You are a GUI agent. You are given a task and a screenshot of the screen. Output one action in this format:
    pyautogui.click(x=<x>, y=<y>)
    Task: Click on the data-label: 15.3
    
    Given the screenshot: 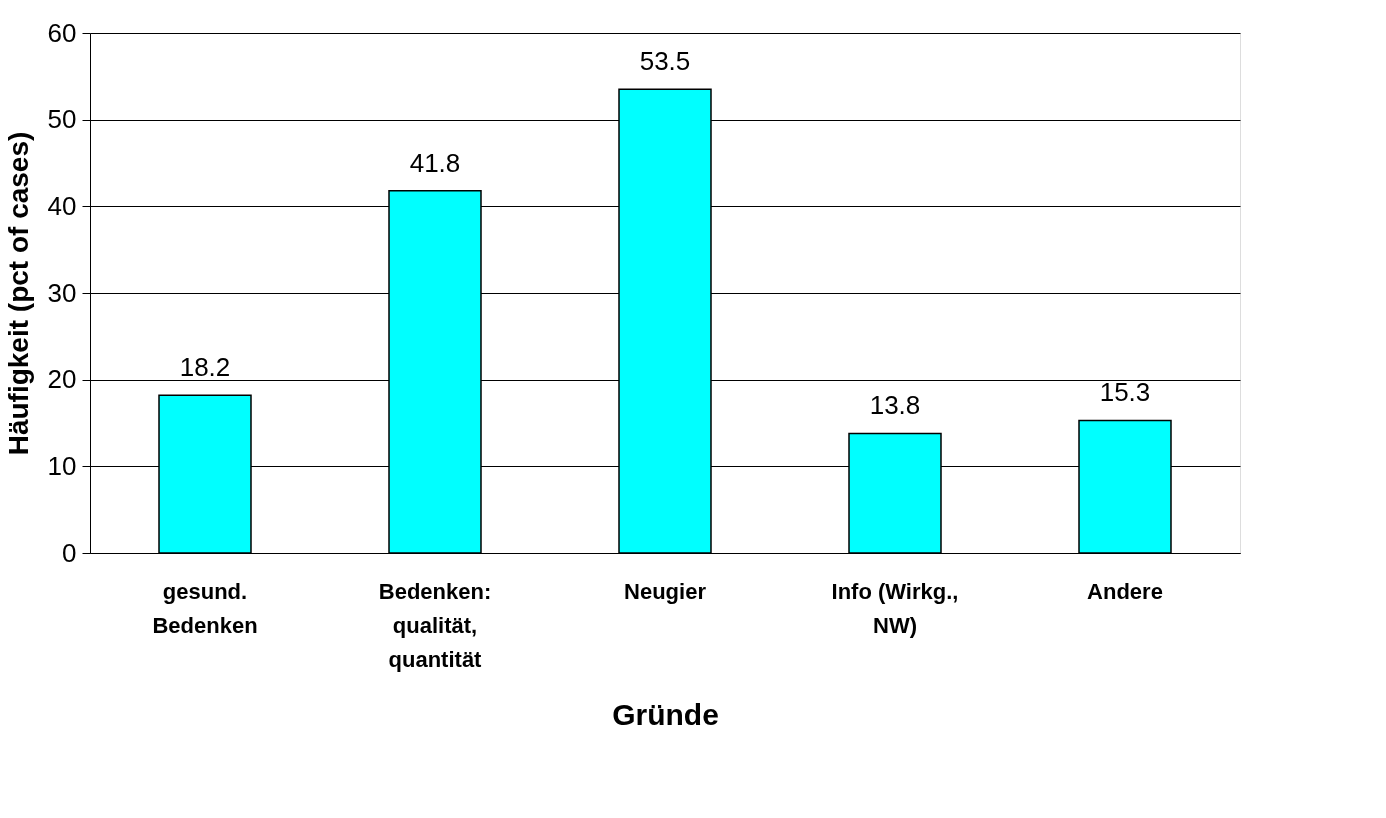 What is the action you would take?
    pyautogui.click(x=1125, y=392)
    